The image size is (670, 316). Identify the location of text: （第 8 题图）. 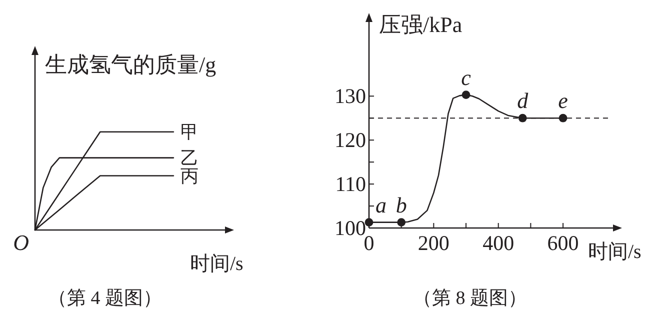
(470, 298).